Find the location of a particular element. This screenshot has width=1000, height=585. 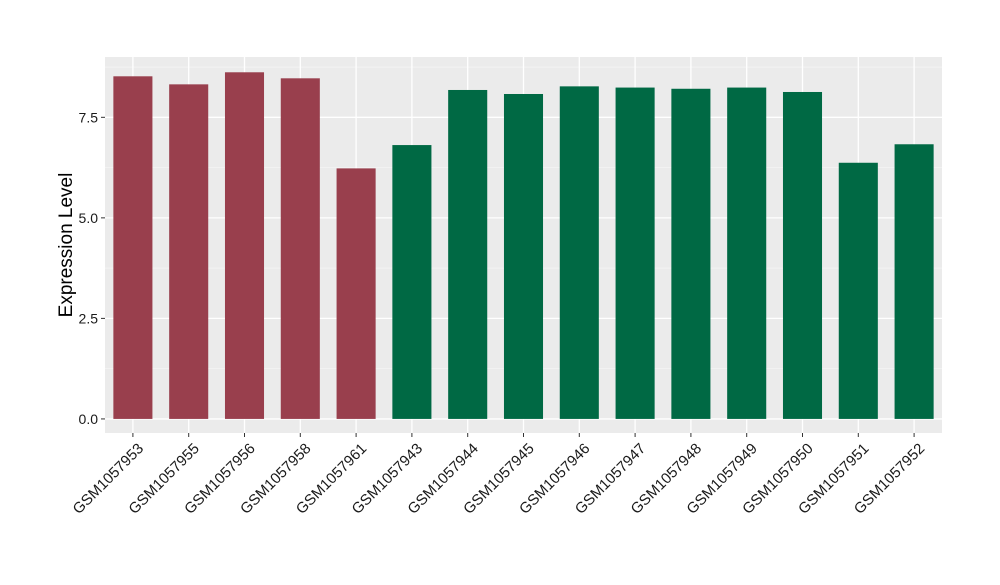

y-axis-label: Expression Level is located at coordinates (66, 245).